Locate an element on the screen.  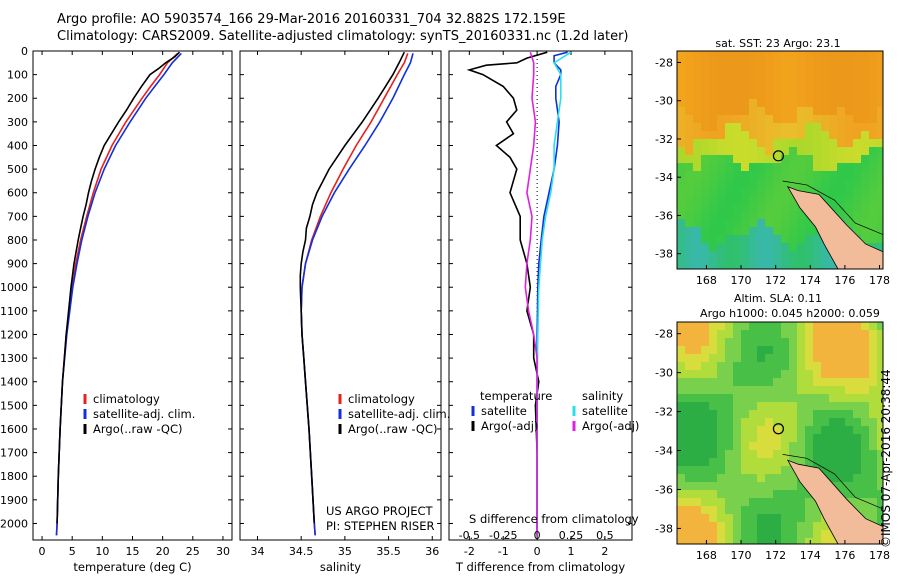
sla-map-argo-marker is located at coordinates (778, 429).